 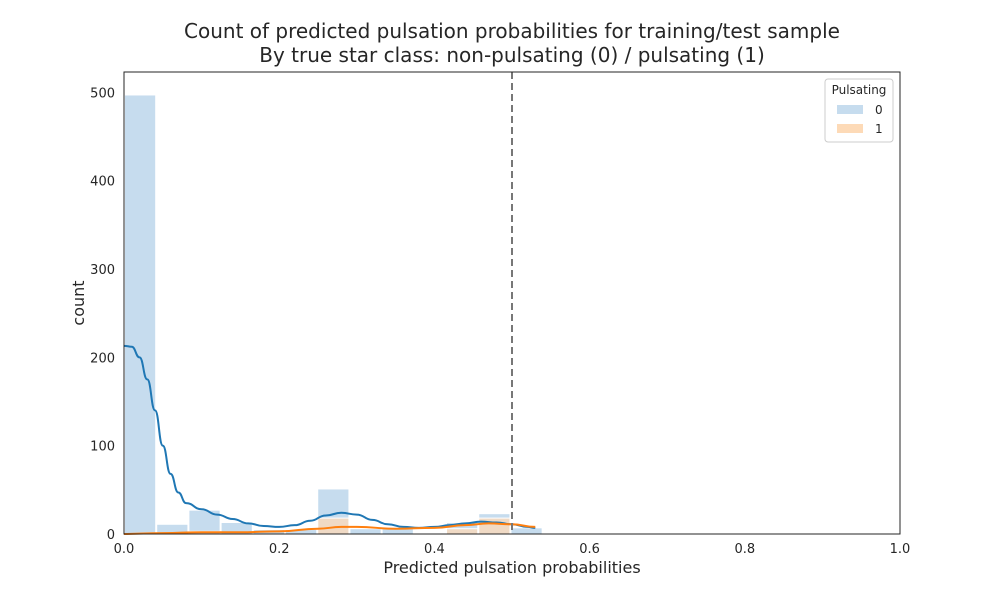 What do you see at coordinates (589, 549) in the screenshot?
I see `x-tick-label: 0.6` at bounding box center [589, 549].